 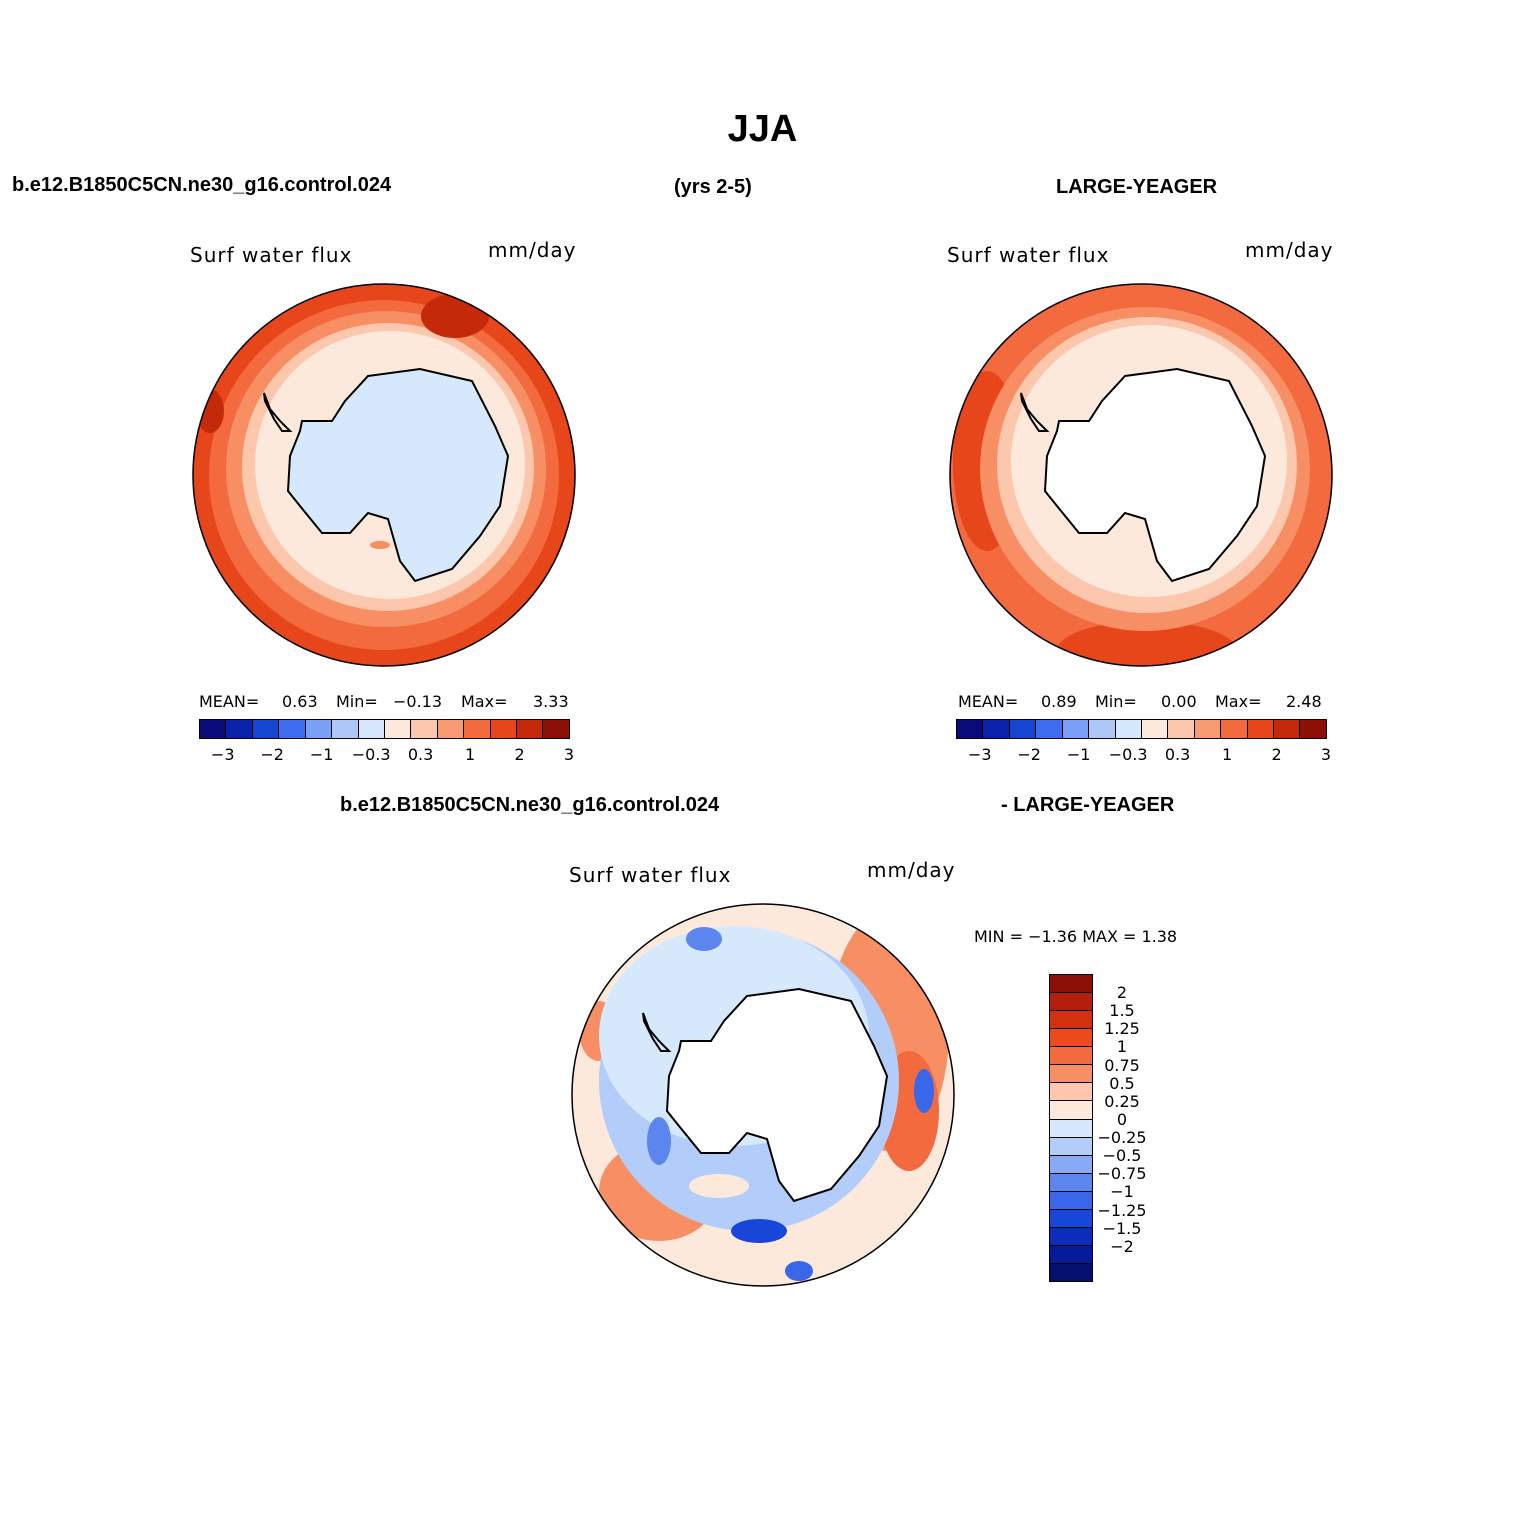 What do you see at coordinates (1122, 1065) in the screenshot?
I see `colorbar-tick-label: 0.75` at bounding box center [1122, 1065].